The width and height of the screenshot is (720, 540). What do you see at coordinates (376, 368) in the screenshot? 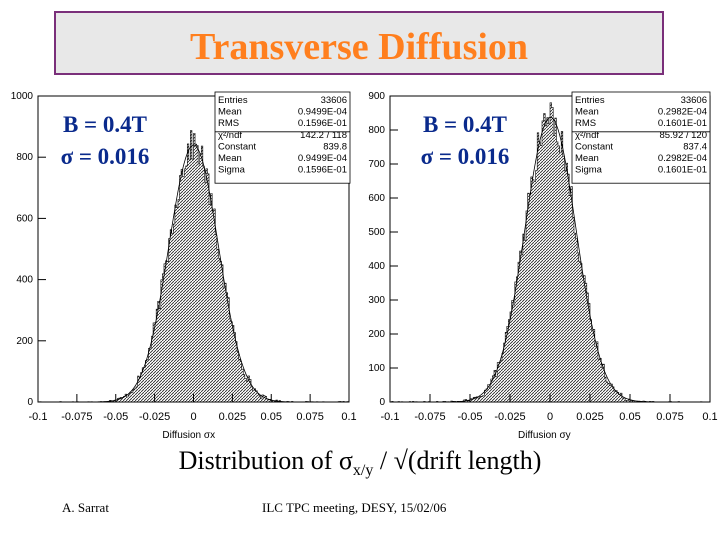
I see `y-tick-label: 100` at bounding box center [376, 368].